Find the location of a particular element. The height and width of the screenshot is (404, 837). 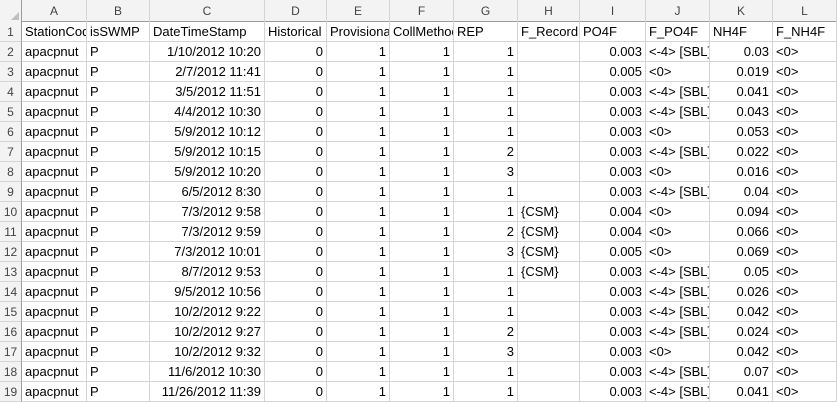

cell-h15 is located at coordinates (549, 312).